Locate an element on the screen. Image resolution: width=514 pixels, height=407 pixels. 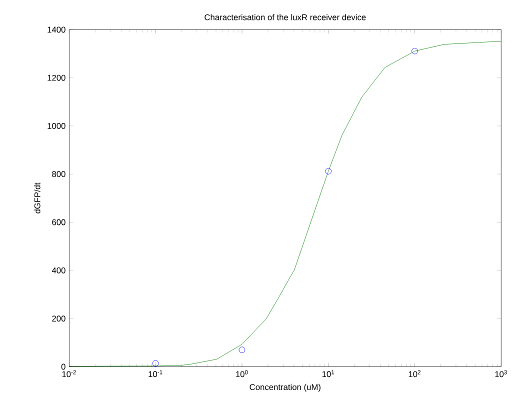
x-tick-label: 10$^{-1}$ is located at coordinates (155, 373).